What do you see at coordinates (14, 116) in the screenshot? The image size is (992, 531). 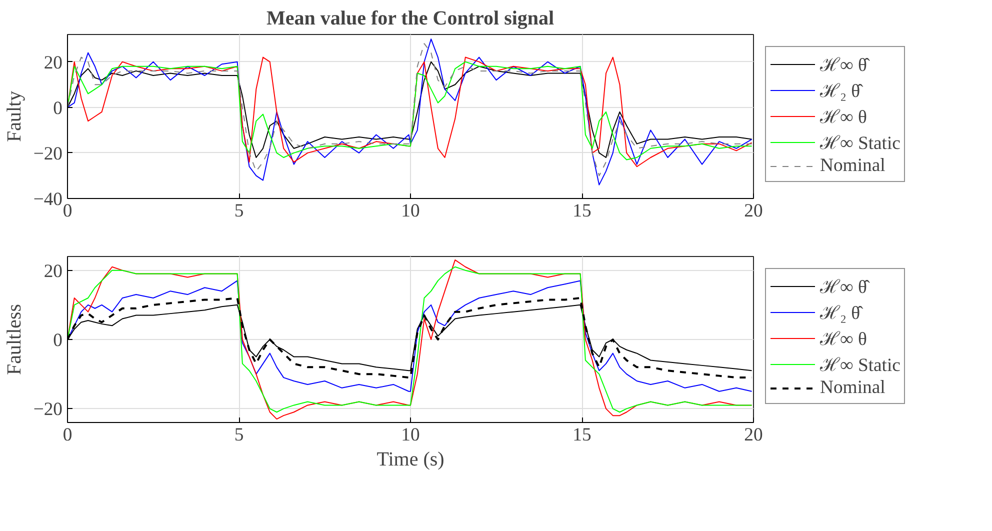 I see `y-axis-title: Faulty` at bounding box center [14, 116].